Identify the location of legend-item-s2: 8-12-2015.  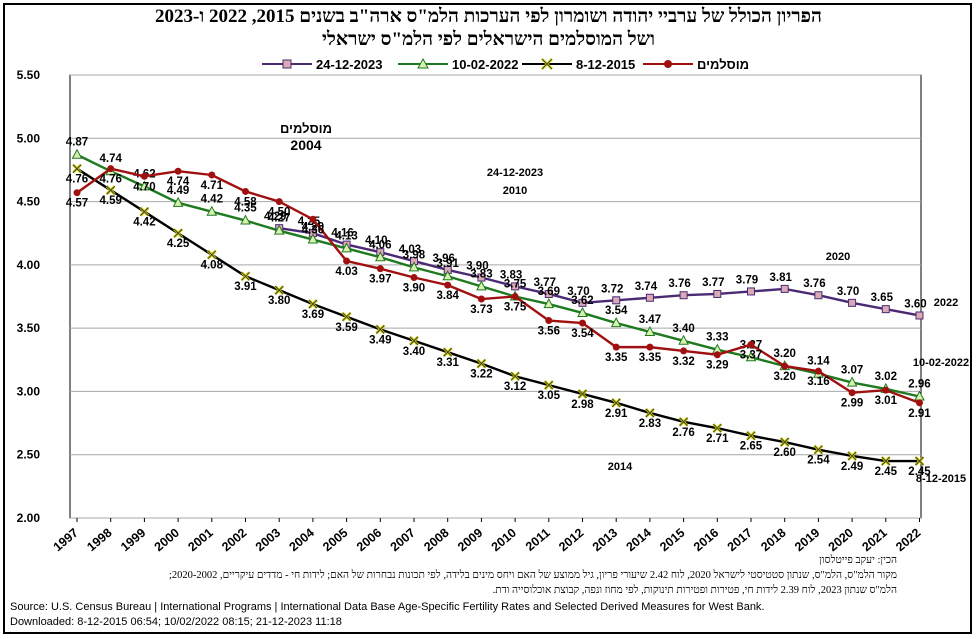
(578, 64).